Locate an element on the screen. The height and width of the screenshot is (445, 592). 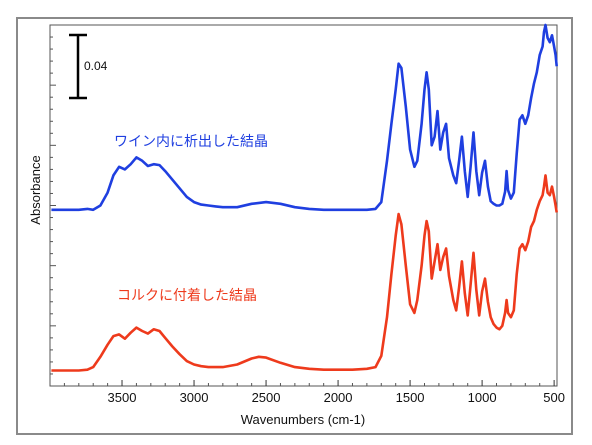
x-tick-label-2500: 2500 is located at coordinates (266, 397).